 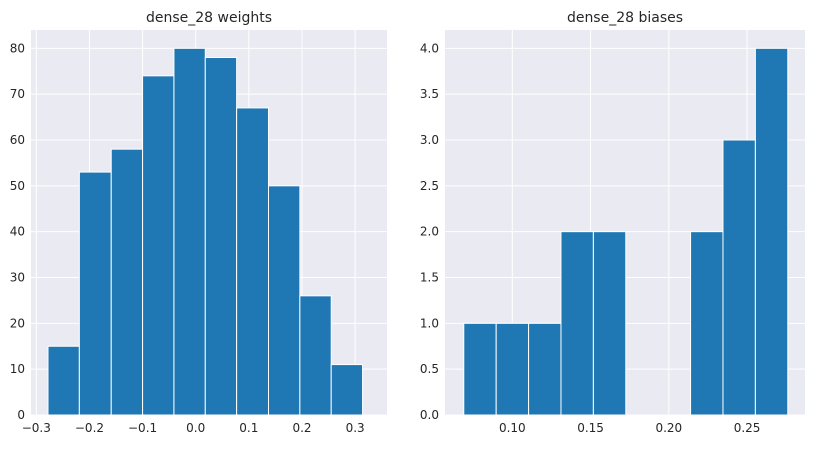 What do you see at coordinates (17, 94) in the screenshot?
I see `weights-y-tick-label: 70` at bounding box center [17, 94].